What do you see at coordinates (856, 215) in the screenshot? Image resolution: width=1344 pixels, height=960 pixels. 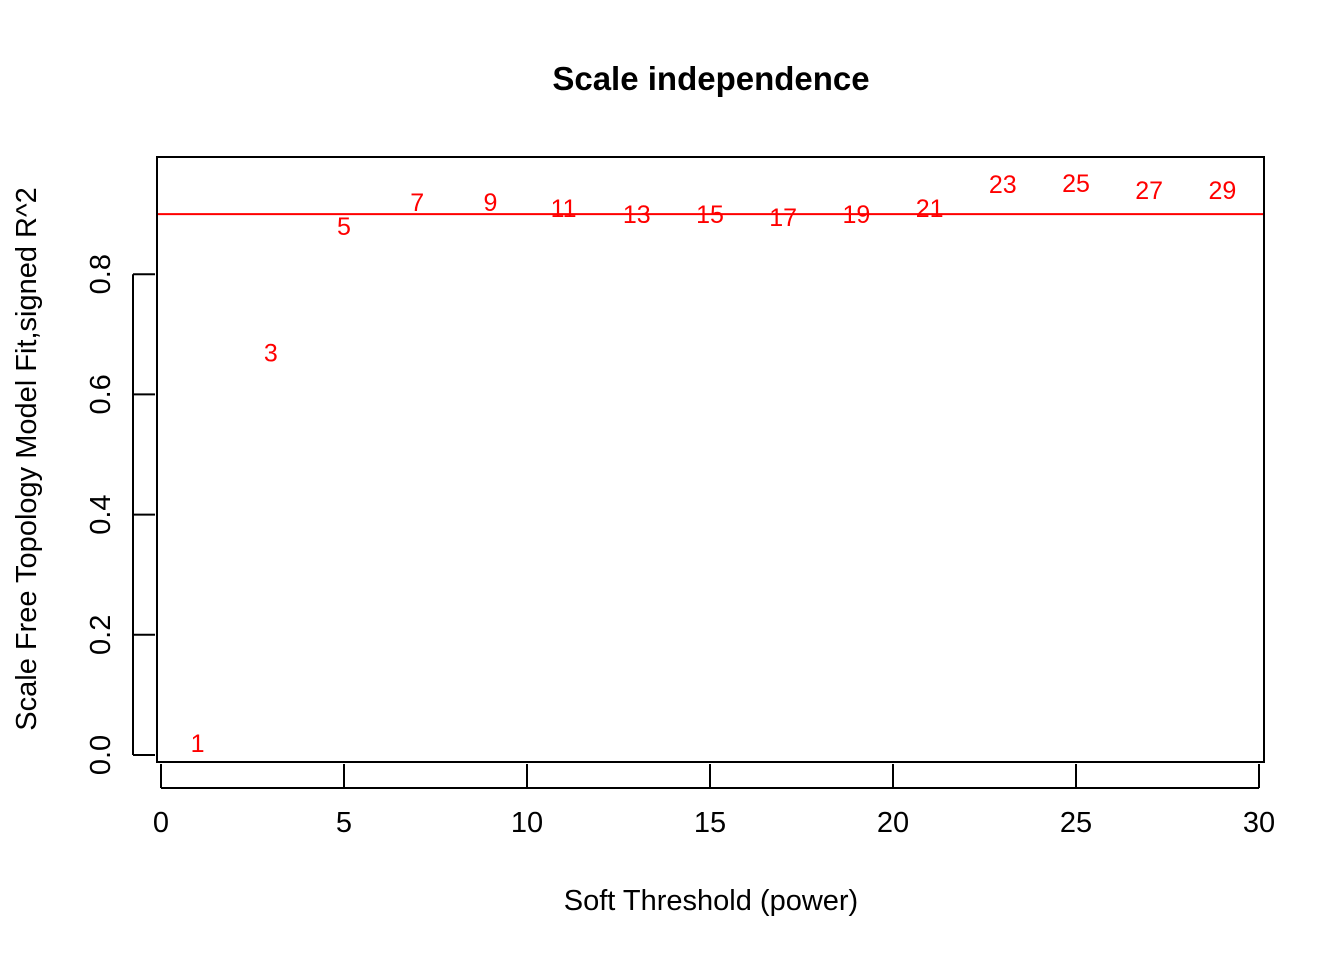 I see `data-point-label: 19` at bounding box center [856, 215].